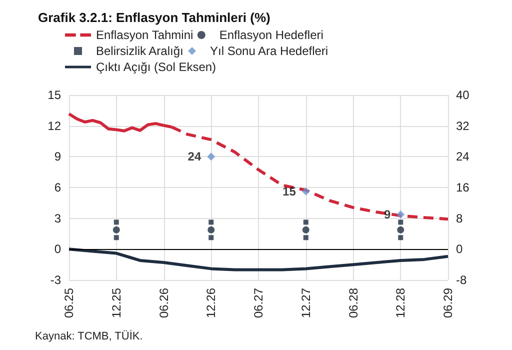 The width and height of the screenshot is (512, 350). Describe the element at coordinates (463, 125) in the screenshot. I see `y2-tick-label: 32` at that location.